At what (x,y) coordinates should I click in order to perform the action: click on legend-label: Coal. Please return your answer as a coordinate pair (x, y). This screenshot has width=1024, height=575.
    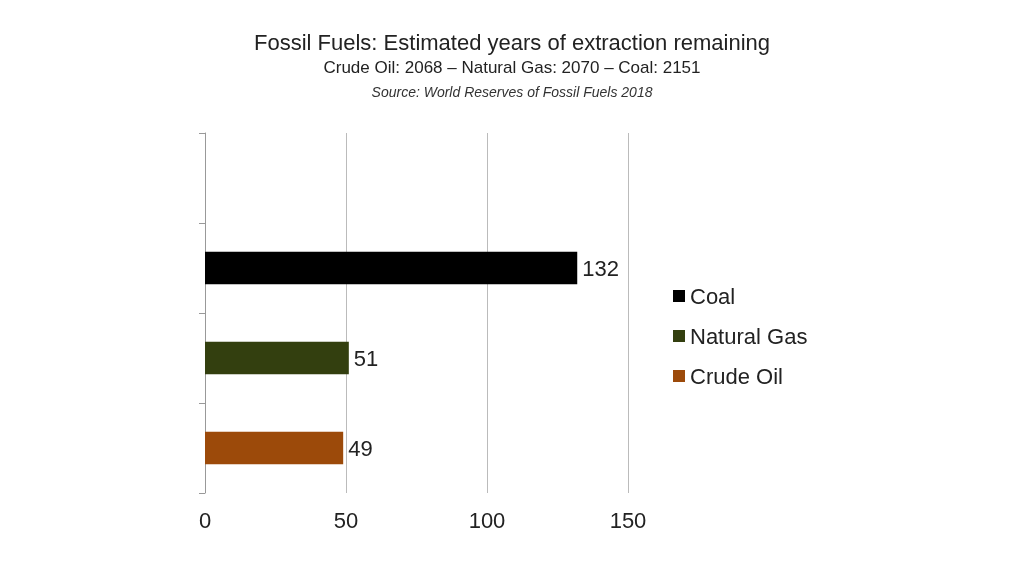
    Looking at the image, I should click on (713, 296).